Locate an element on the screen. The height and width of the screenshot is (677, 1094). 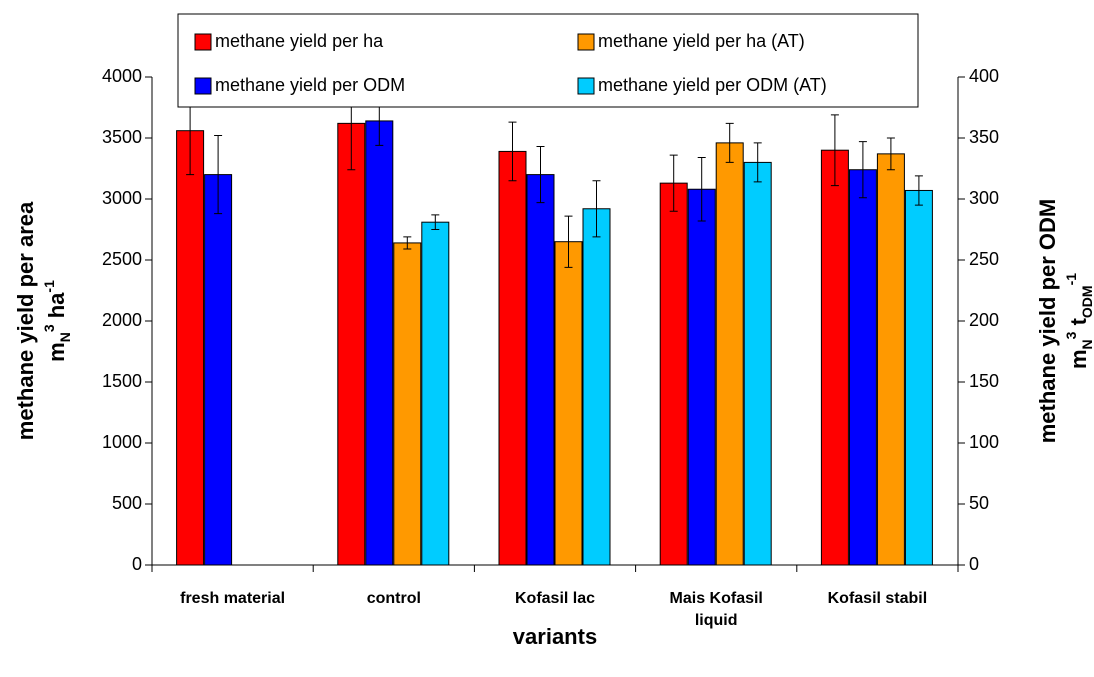
y-tick-label: 1000 is located at coordinates (122, 442).